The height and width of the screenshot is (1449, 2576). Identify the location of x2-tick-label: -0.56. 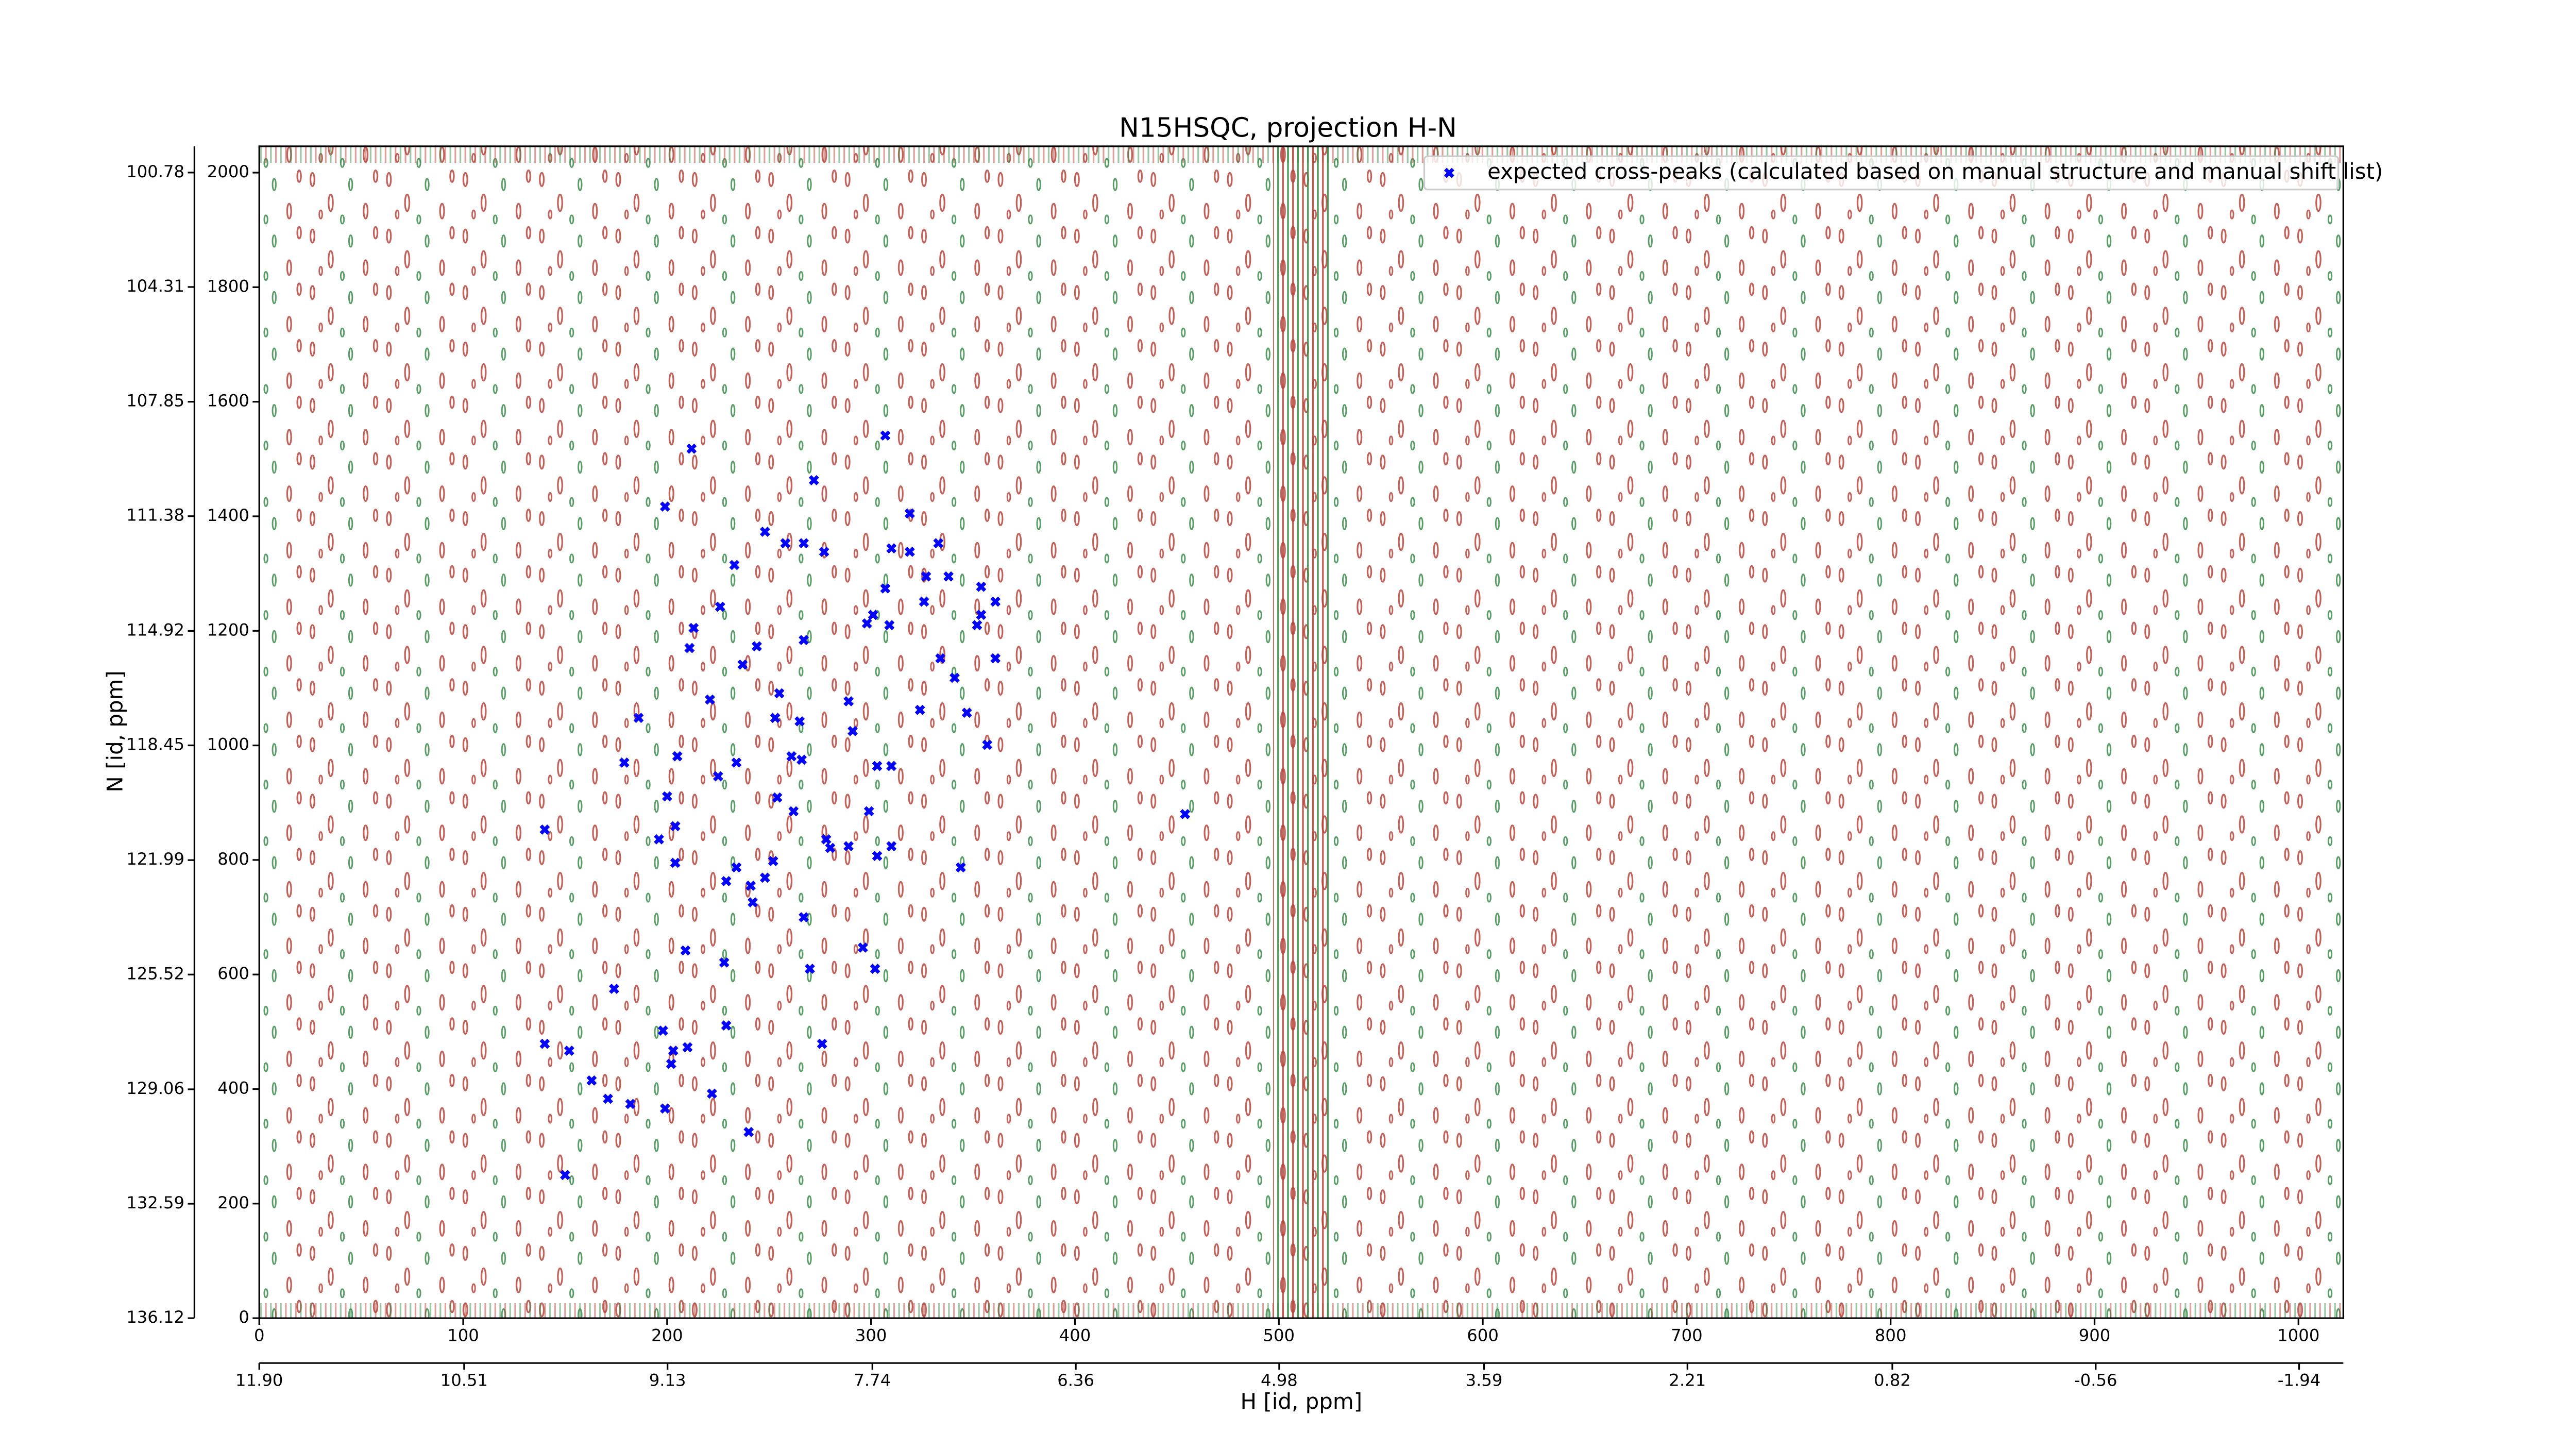
(2095, 1380).